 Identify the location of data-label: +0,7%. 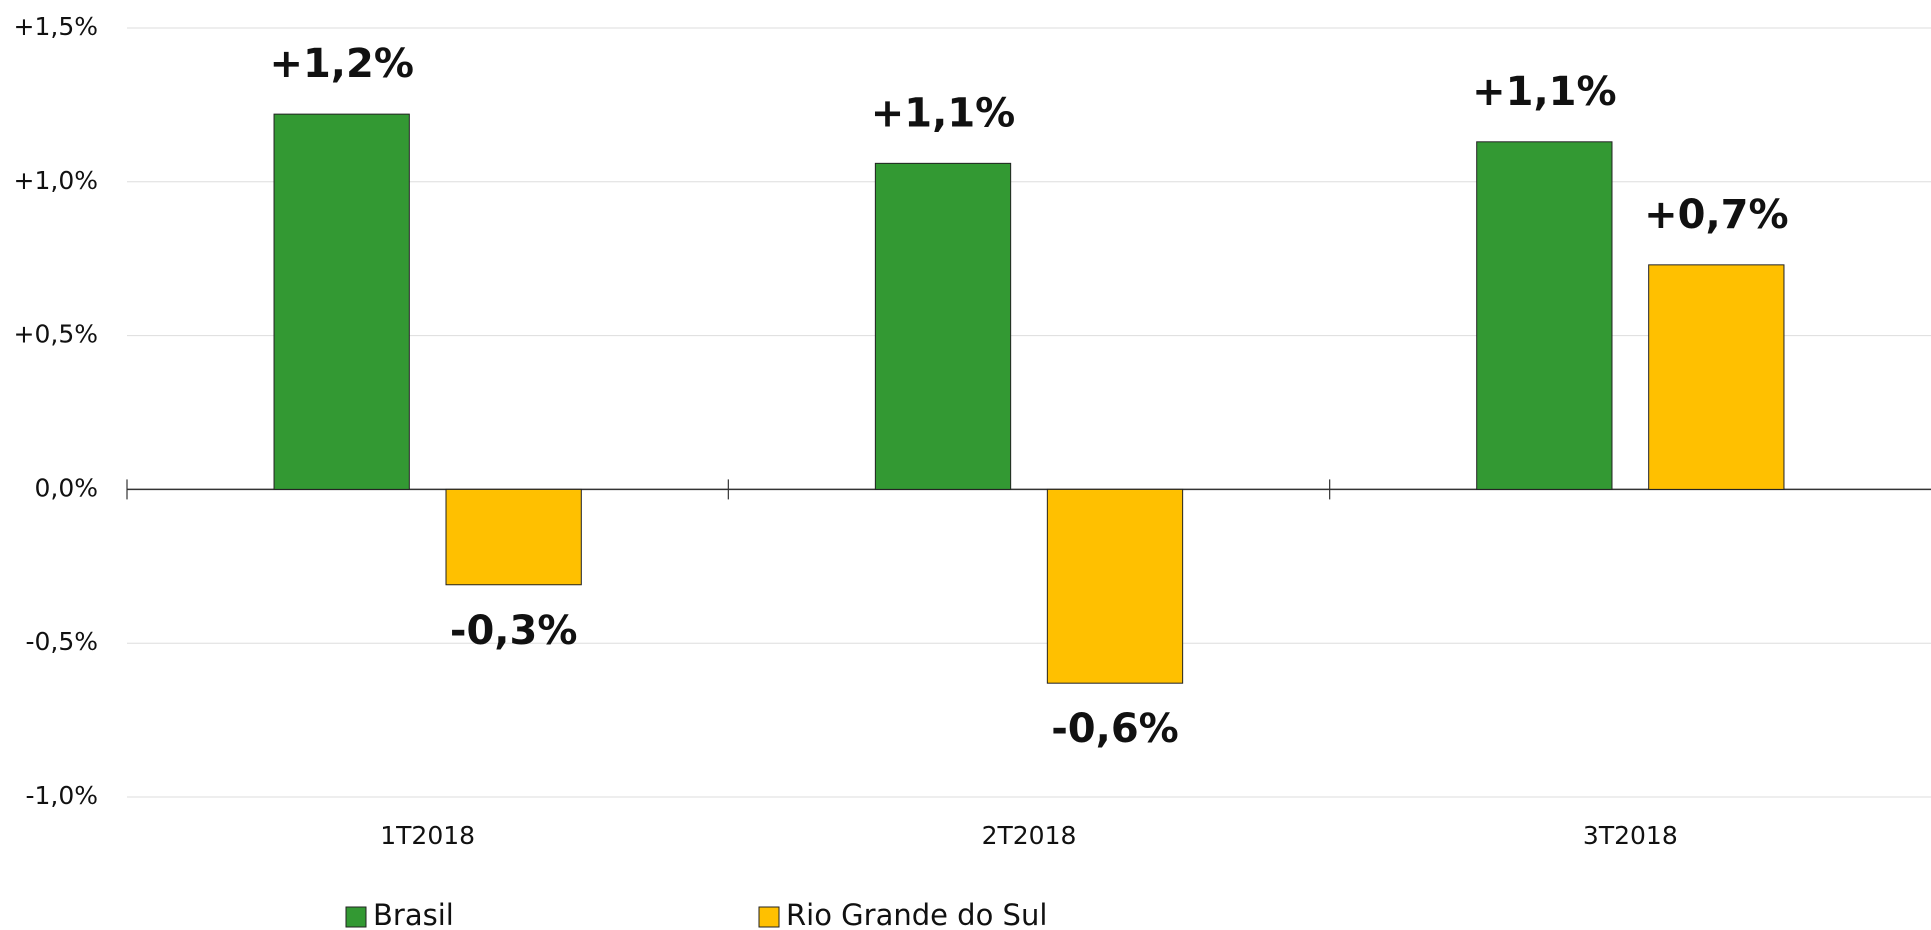
(1716, 215).